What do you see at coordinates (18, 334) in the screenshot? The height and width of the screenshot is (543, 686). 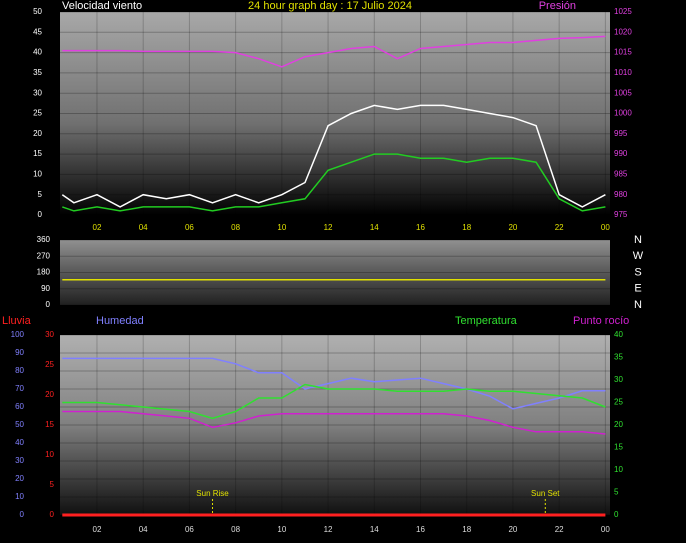 I see `y-tick-label: 100` at bounding box center [18, 334].